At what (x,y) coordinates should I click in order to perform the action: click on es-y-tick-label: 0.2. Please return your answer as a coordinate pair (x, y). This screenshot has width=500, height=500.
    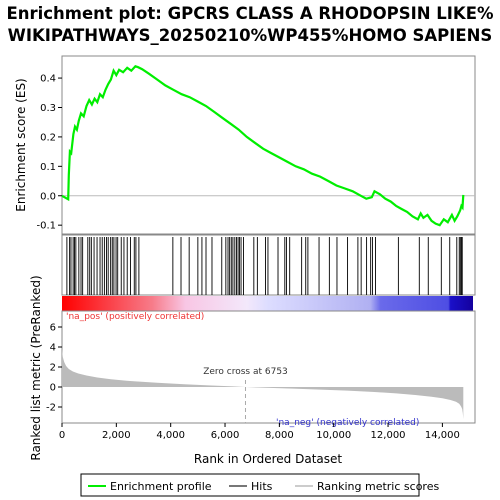
    Looking at the image, I should click on (48, 137).